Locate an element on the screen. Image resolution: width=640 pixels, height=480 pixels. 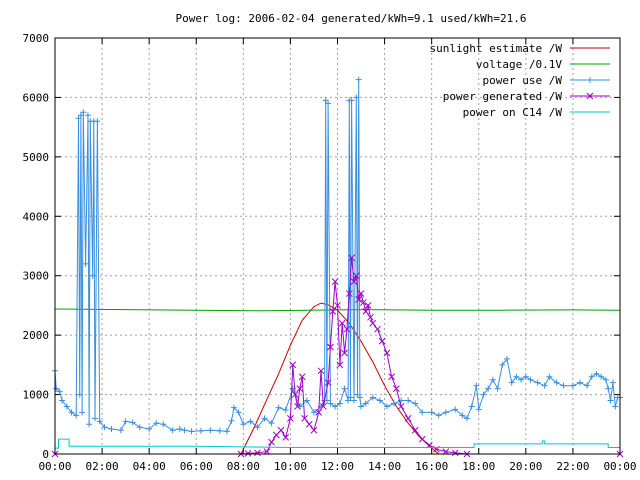
legend-label: power use /W is located at coordinates (523, 80).